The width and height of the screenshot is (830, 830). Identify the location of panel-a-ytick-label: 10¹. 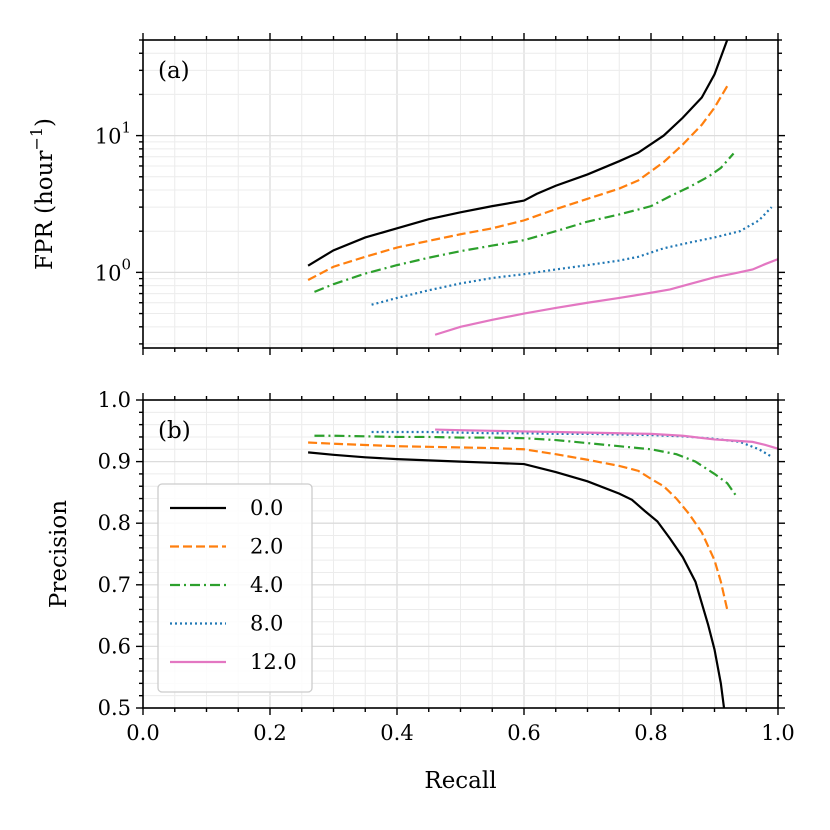
(113, 134).